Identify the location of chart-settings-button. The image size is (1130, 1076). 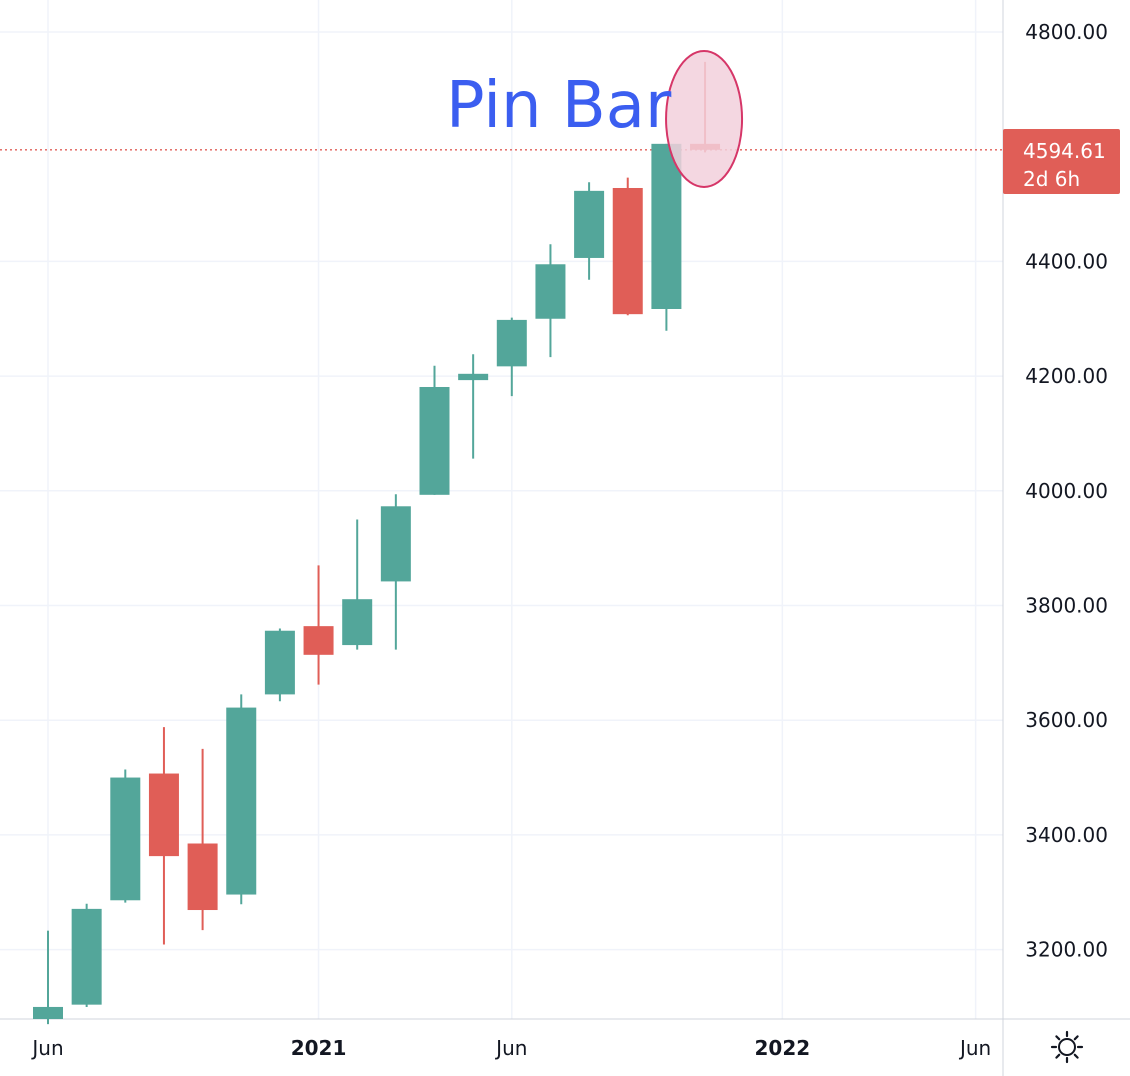
(1067, 1047).